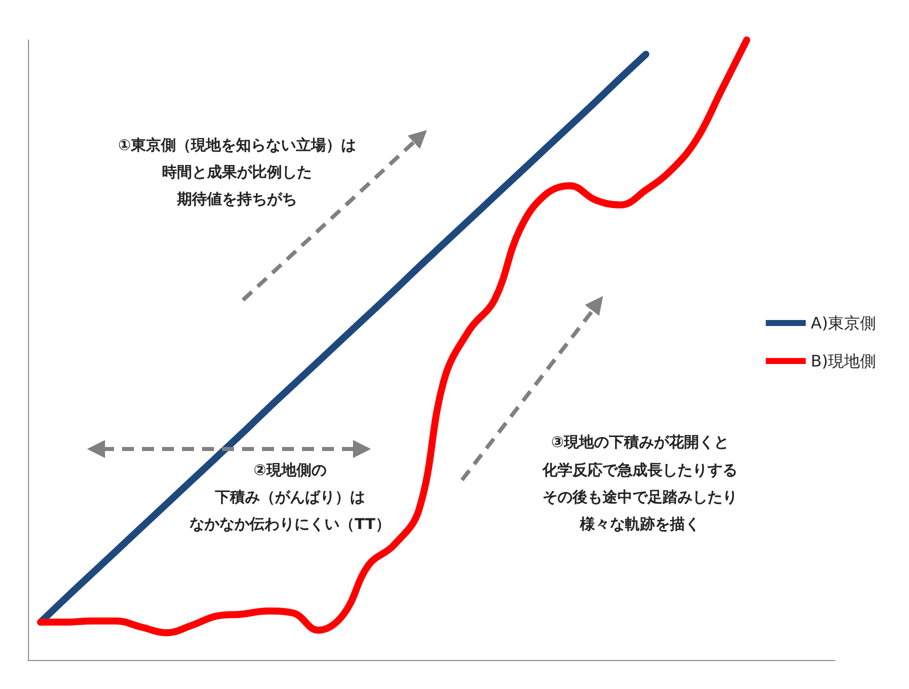  I want to click on annotation: 化学反応で急成長したりする, so click(640, 470).